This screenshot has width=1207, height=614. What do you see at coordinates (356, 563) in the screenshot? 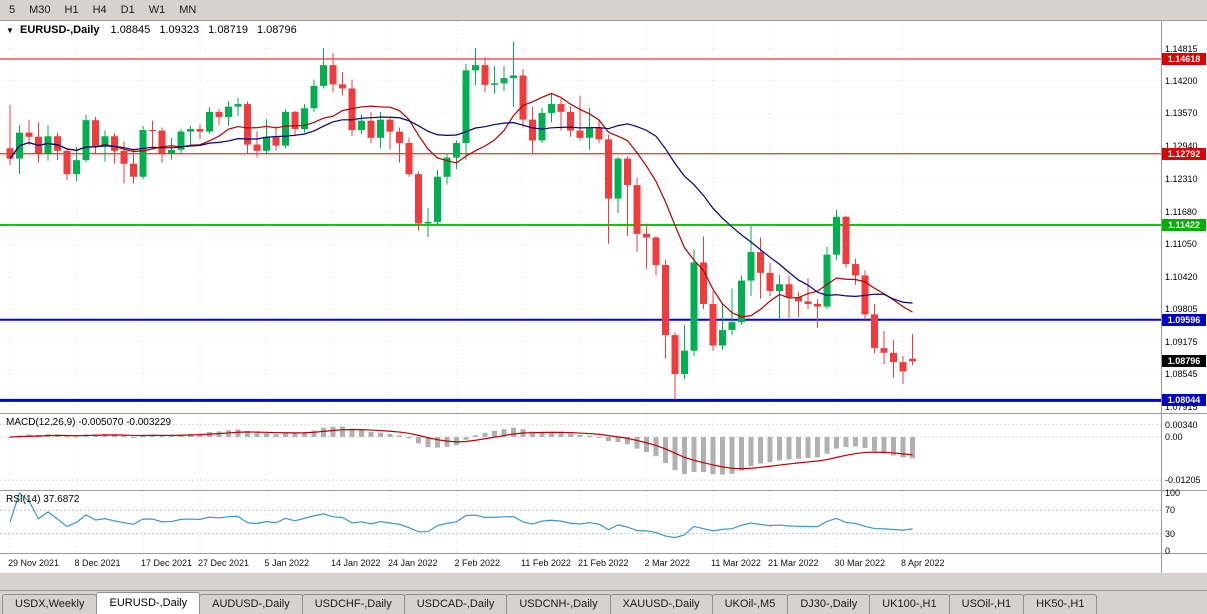
I see `date-axis-label: 14 Jan 2022` at bounding box center [356, 563].